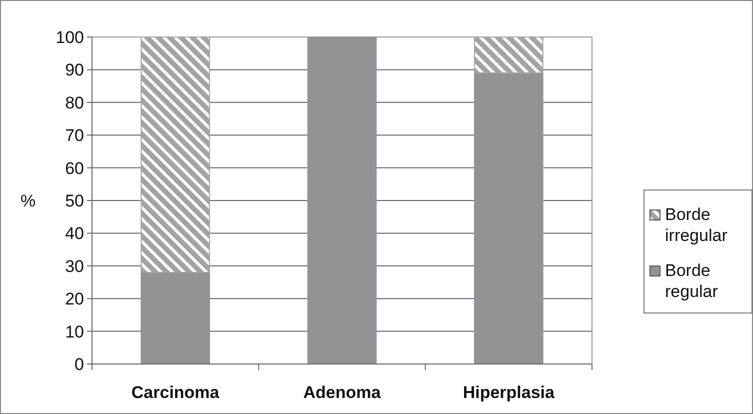 The image size is (753, 414). What do you see at coordinates (74, 168) in the screenshot?
I see `y-tick-label: 60` at bounding box center [74, 168].